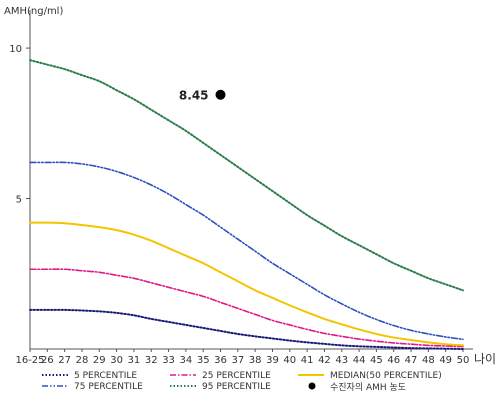 The width and height of the screenshot is (500, 400). I want to click on series-line-5-percentile, so click(246, 329).